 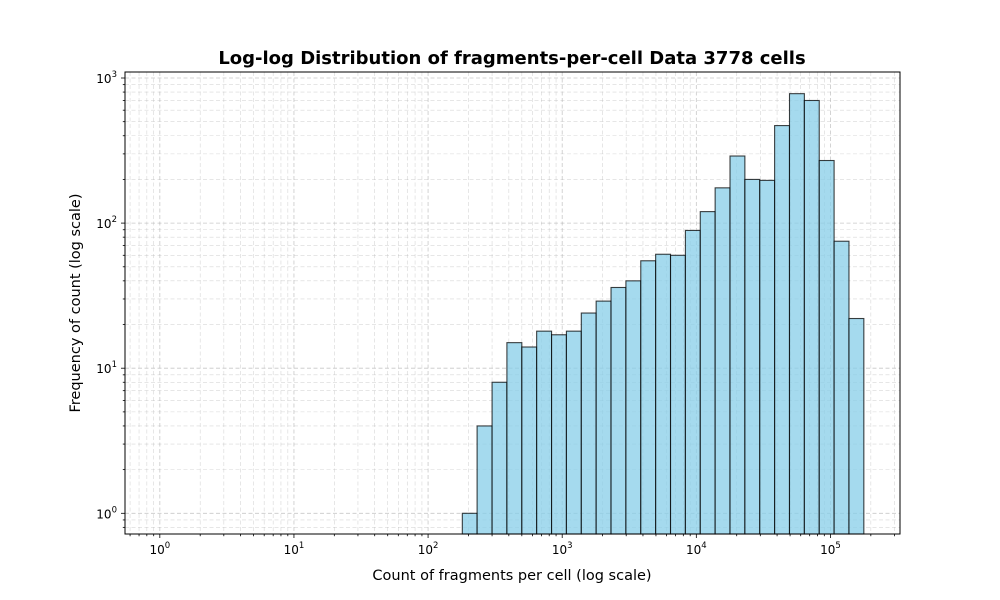 What do you see at coordinates (106, 368) in the screenshot?
I see `y-tick-label: 10¹` at bounding box center [106, 368].